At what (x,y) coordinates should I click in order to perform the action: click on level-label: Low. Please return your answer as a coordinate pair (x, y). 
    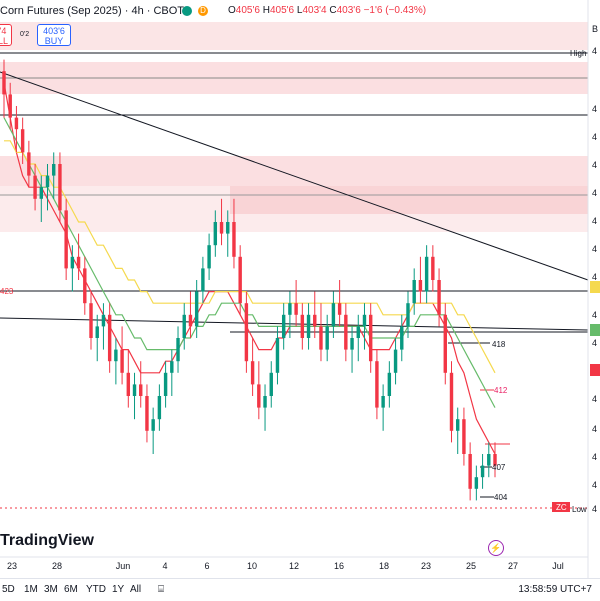
    Looking at the image, I should click on (579, 509).